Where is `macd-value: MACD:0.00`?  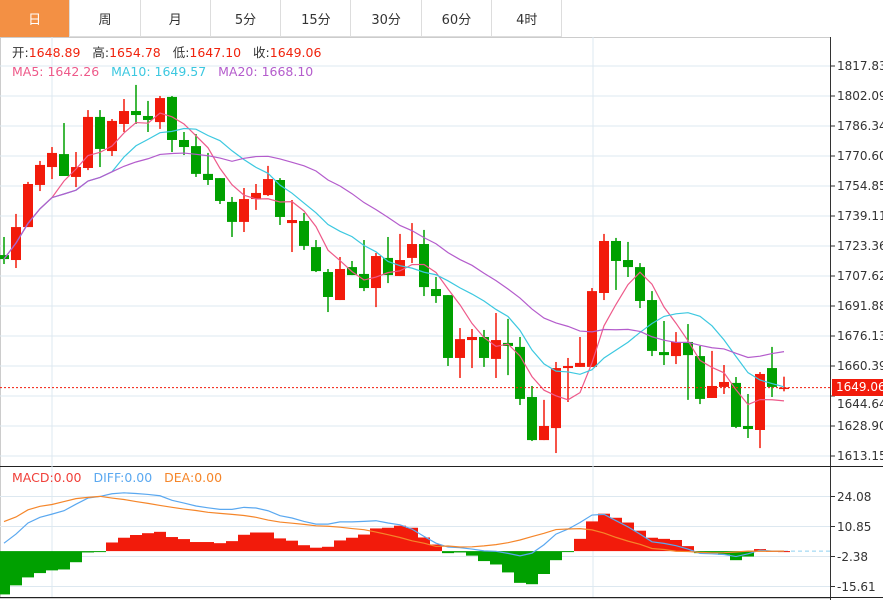 macd-value: MACD:0.00 is located at coordinates (47, 477).